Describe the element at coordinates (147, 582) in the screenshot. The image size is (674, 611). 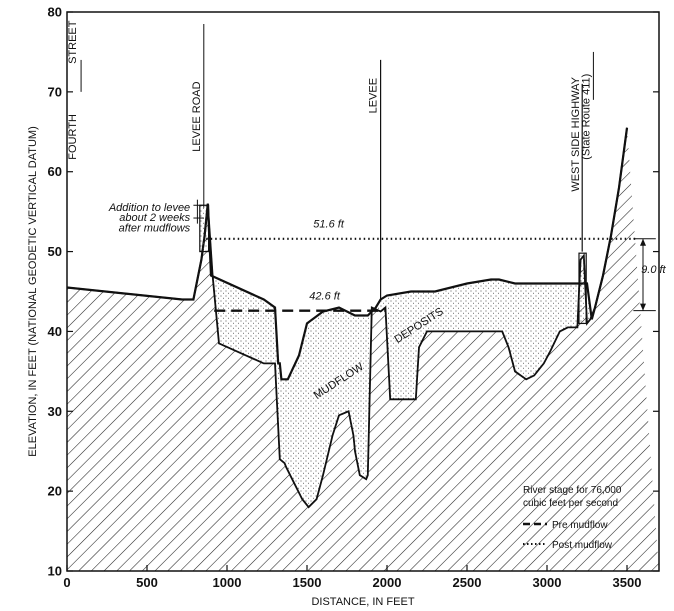
I see `x-tick-label: 500` at that location.